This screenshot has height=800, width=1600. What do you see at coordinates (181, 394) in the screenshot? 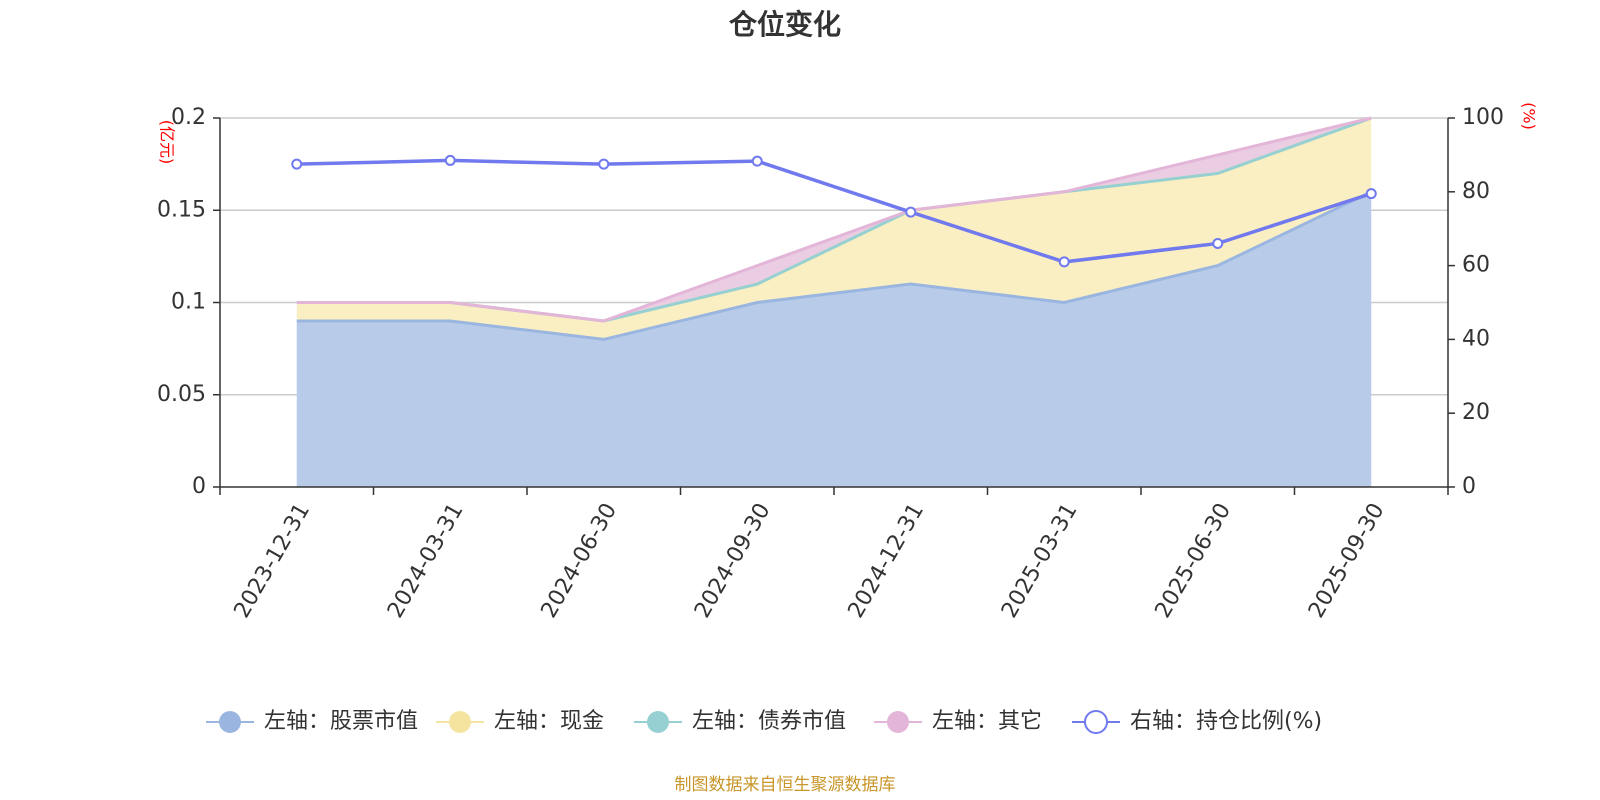
I see `left-tick-label: 0.05` at bounding box center [181, 394].